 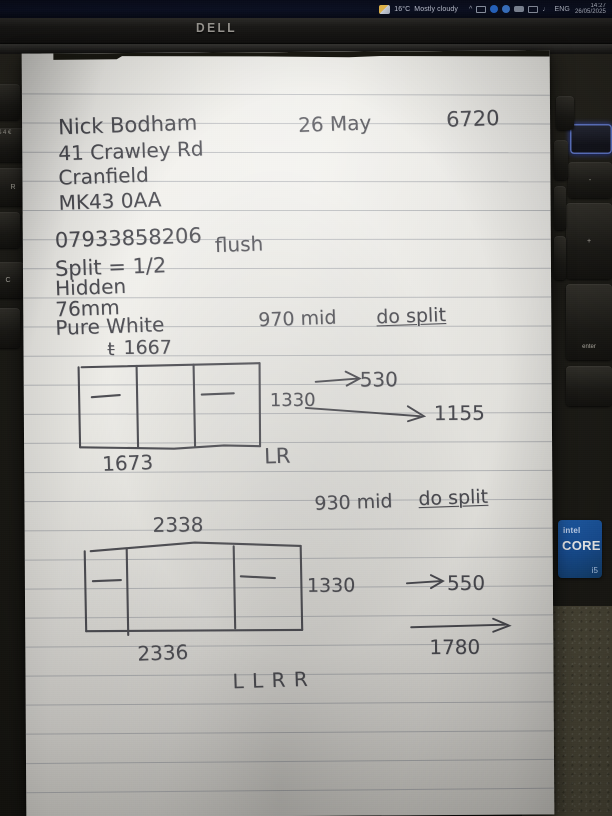 What do you see at coordinates (147, 348) in the screenshot?
I see `unit1-top-width: 1667` at bounding box center [147, 348].